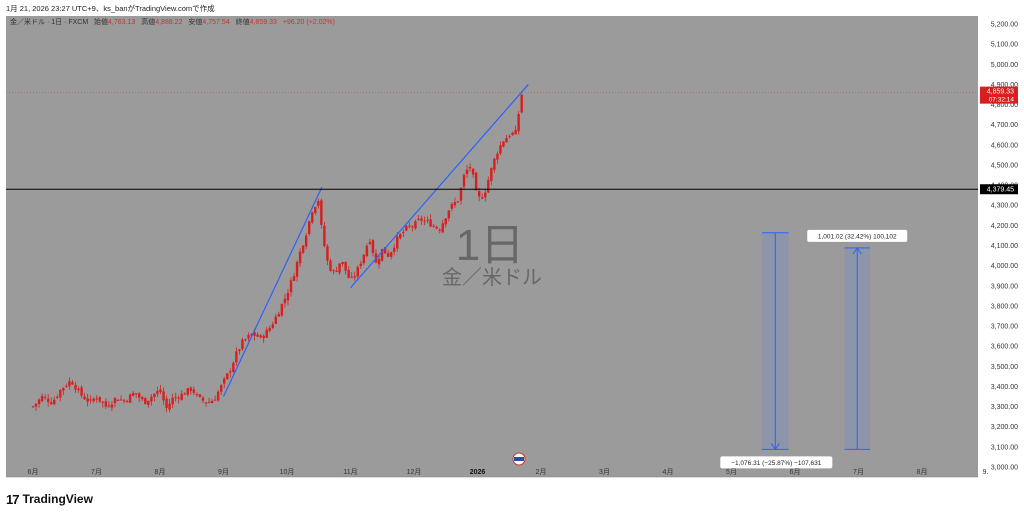 The height and width of the screenshot is (515, 1024). I want to click on price-range-down-label: −1,076.31 (−25.87%) −107,631, so click(776, 463).